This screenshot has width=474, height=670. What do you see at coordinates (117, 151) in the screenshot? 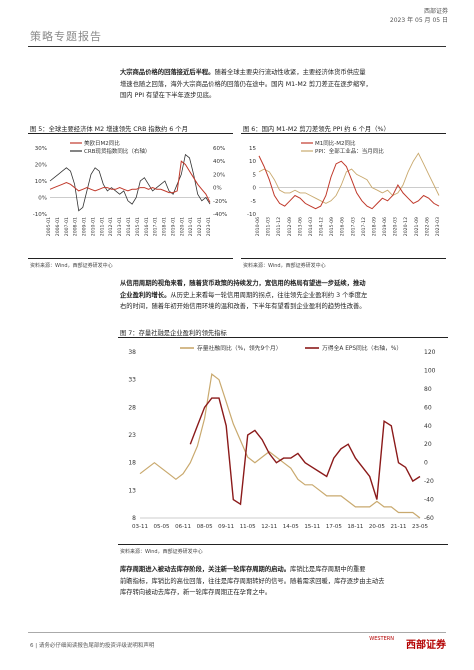
I see `fig5-legend-label-2: CRB现货指数同比（右轴）` at bounding box center [117, 151].